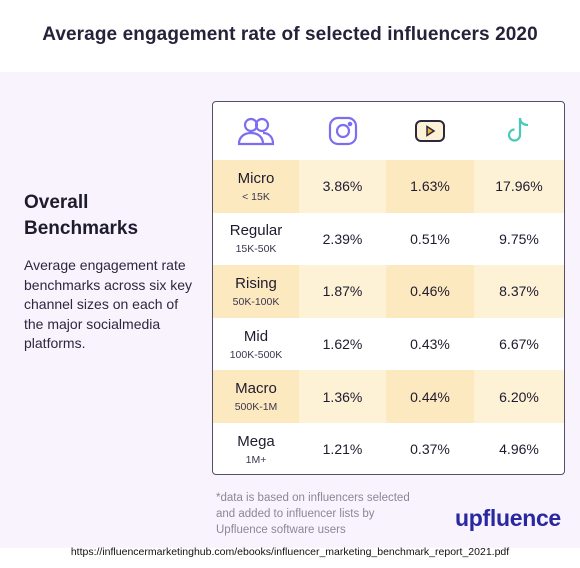 This screenshot has height=568, width=580. Describe the element at coordinates (430, 449) in the screenshot. I see `youtube-rate: 0.37%` at that location.